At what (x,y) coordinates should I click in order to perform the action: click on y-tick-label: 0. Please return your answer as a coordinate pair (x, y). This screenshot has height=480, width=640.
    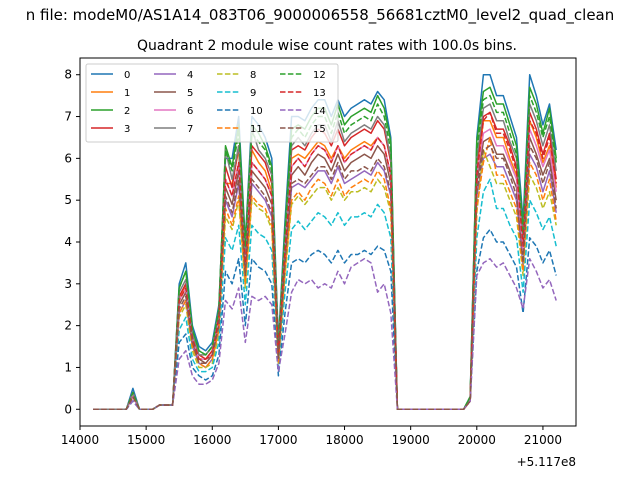
    Looking at the image, I should click on (68, 409).